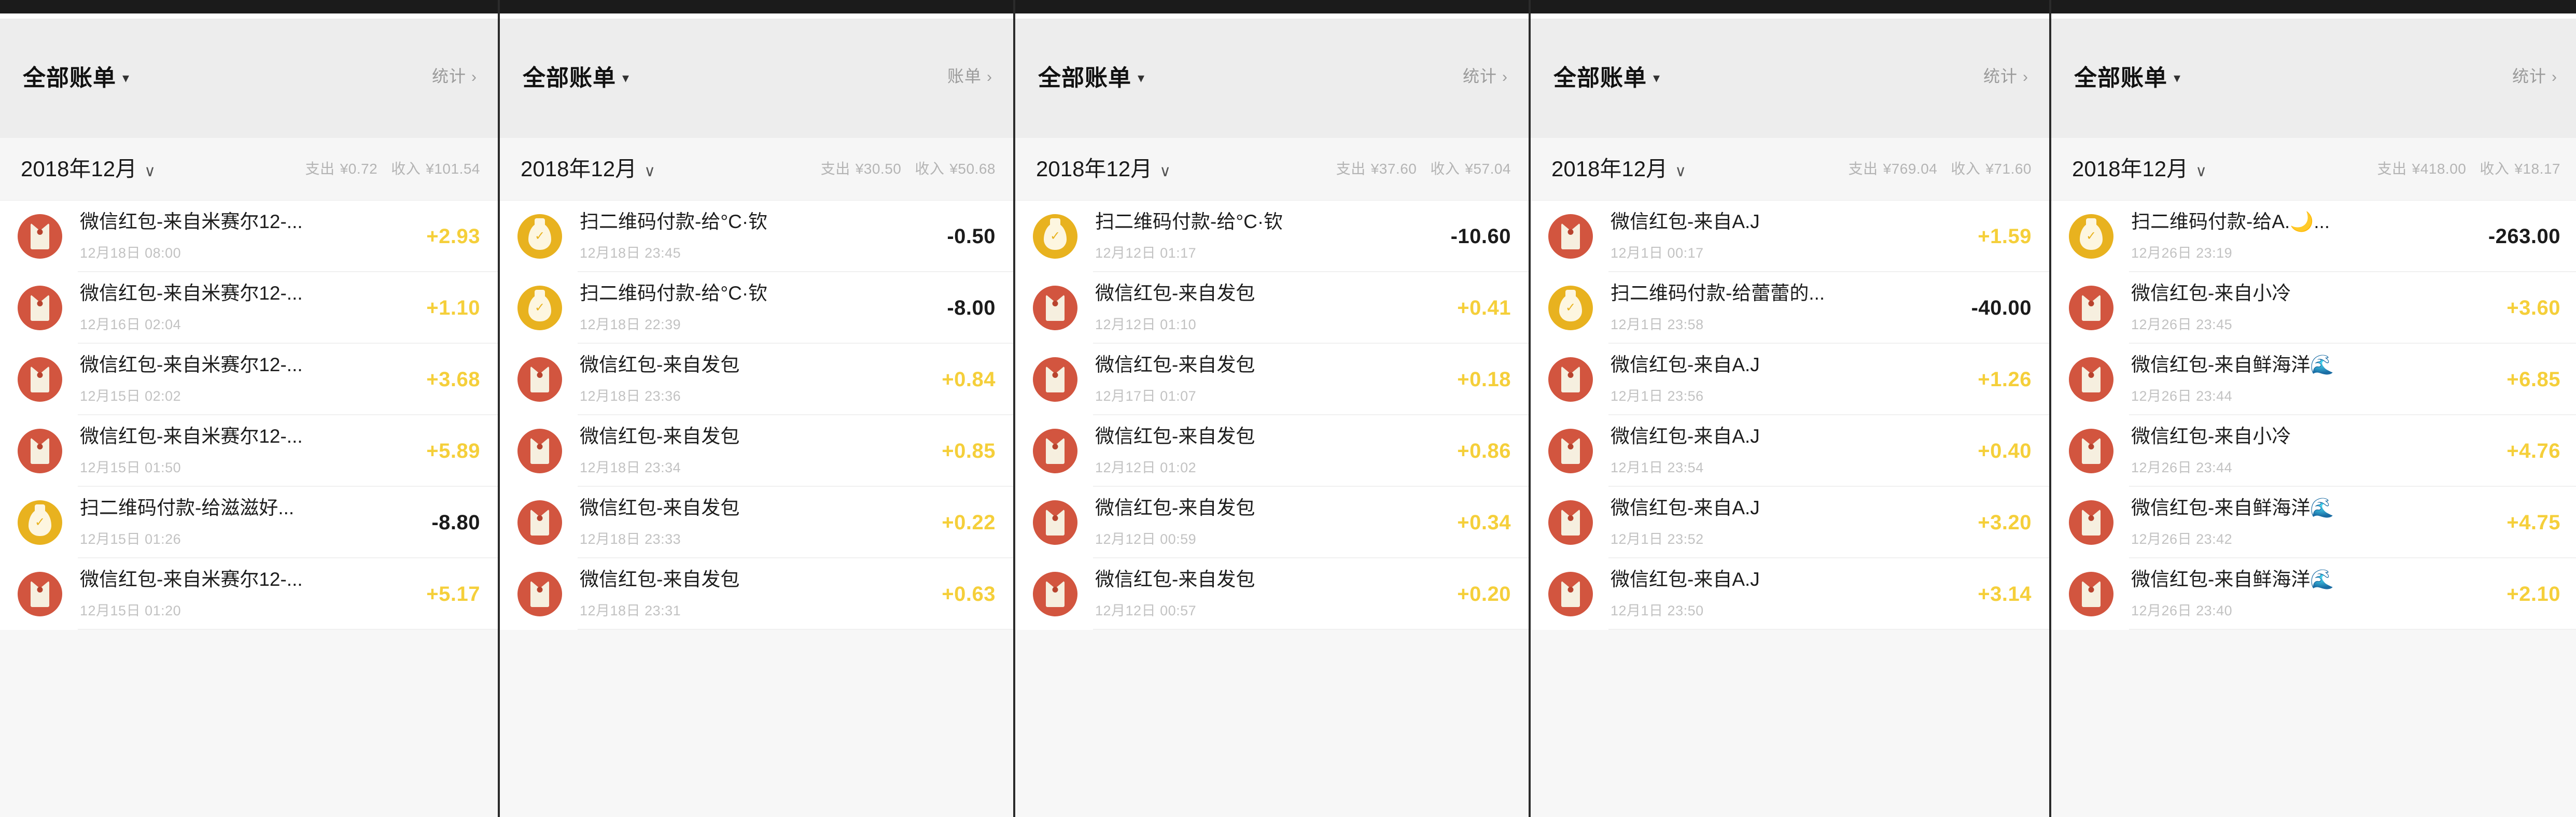 The height and width of the screenshot is (817, 2576). I want to click on transaction-amount: +0.41, so click(1484, 308).